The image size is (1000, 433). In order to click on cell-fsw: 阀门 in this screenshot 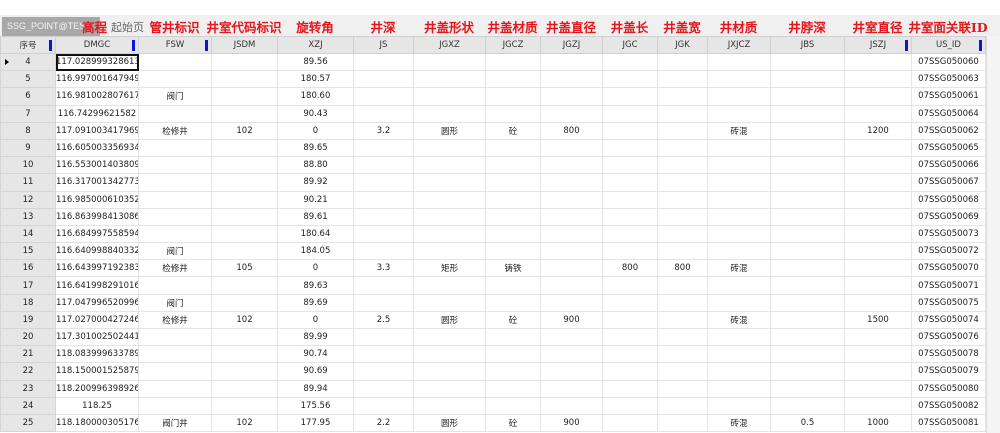, I will do `click(175, 96)`.